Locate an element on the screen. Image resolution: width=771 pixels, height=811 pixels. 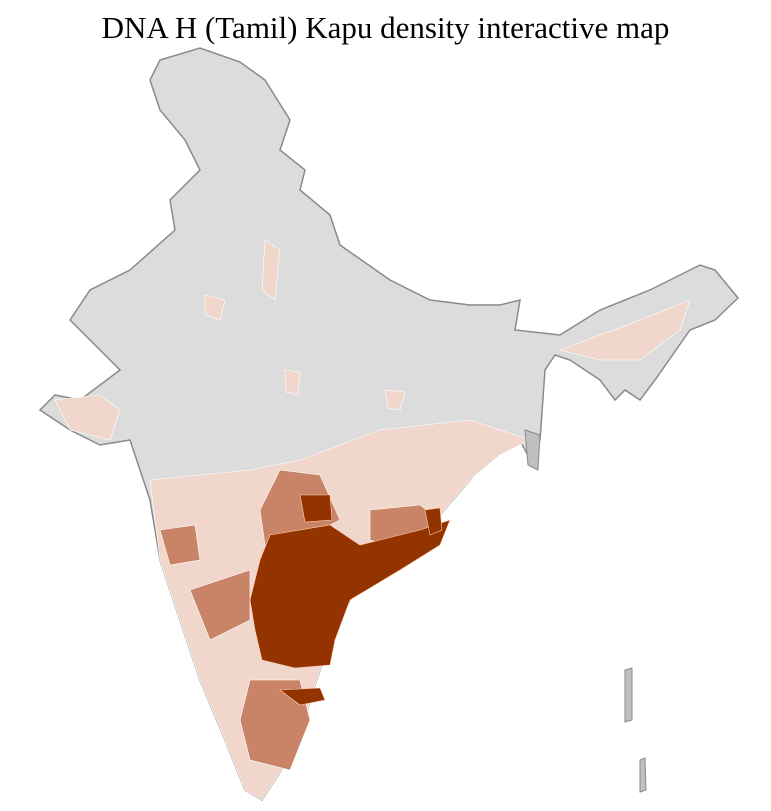
high-density-regions is located at coordinates (350, 600).